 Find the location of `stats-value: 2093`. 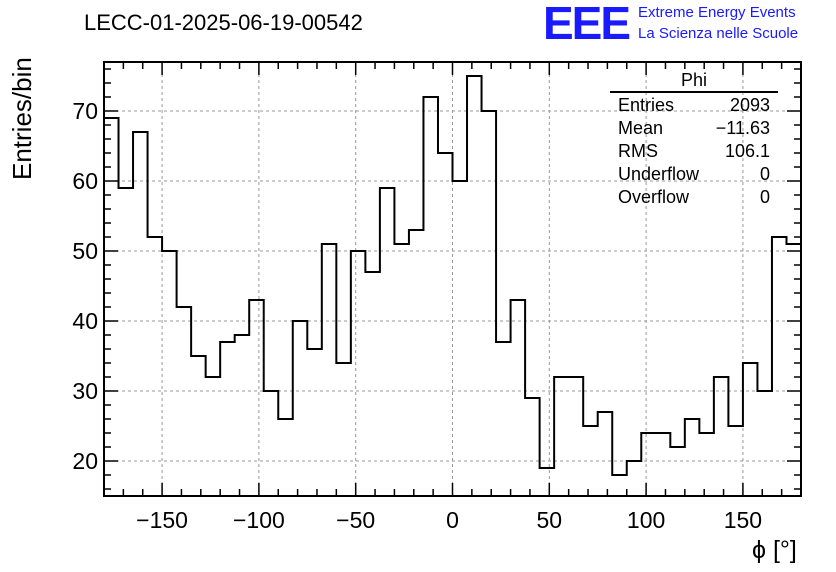

stats-value: 2093 is located at coordinates (749, 105).